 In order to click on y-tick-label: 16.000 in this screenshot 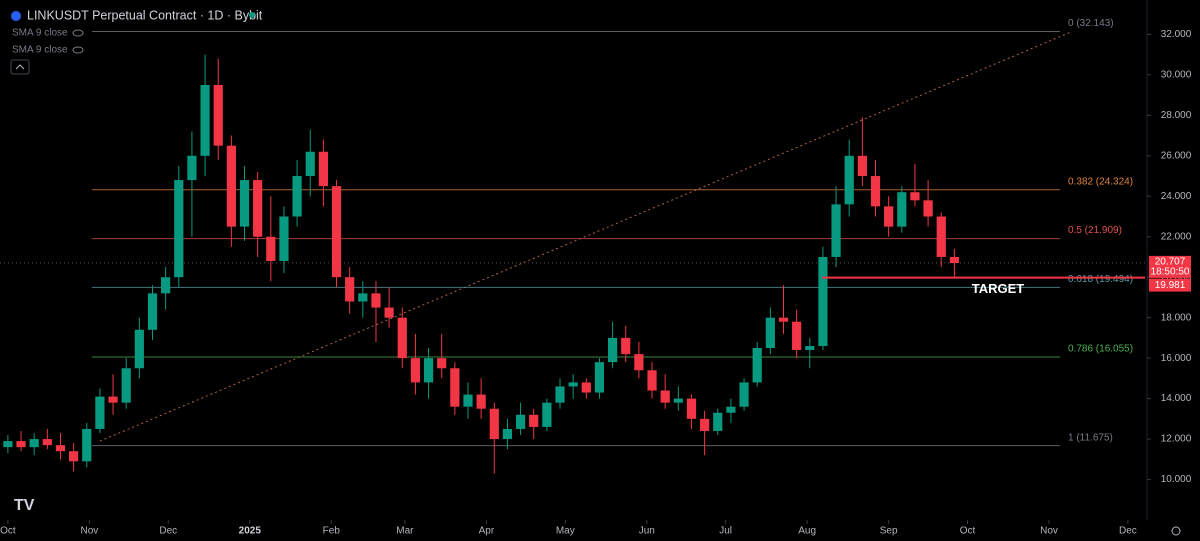, I will do `click(1176, 358)`.